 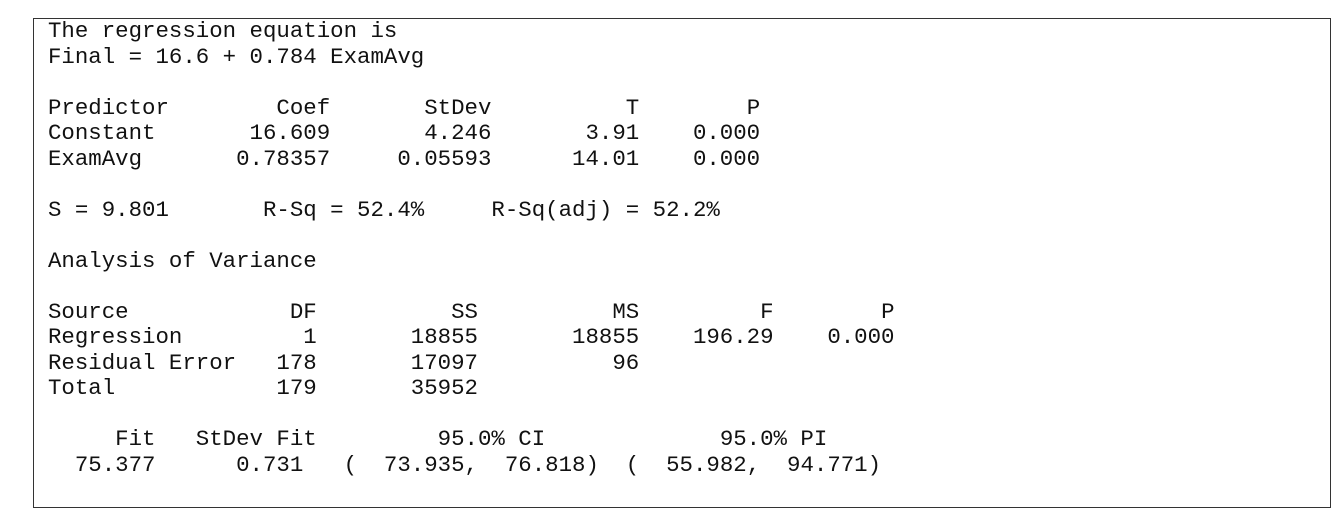 What do you see at coordinates (626, 362) in the screenshot?
I see `output-text: 96` at bounding box center [626, 362].